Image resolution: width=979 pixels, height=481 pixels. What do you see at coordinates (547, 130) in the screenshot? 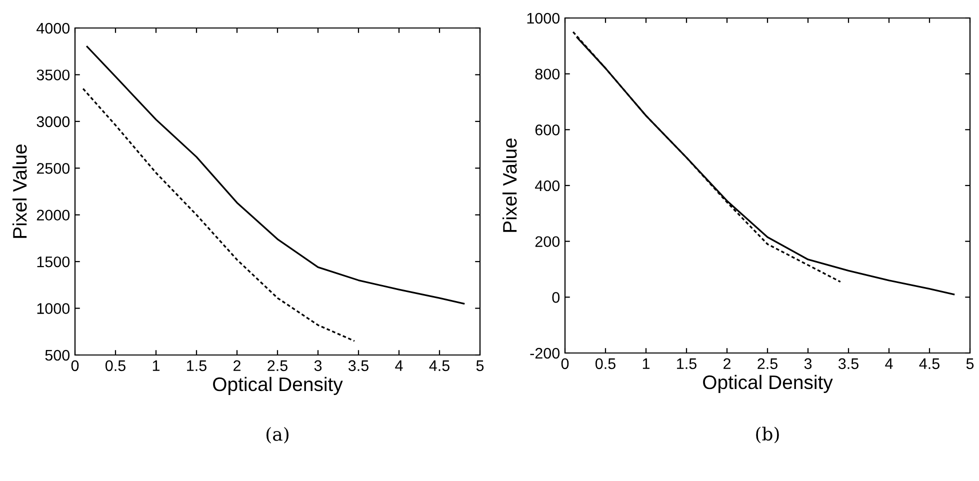
I see `y-tick-label: 600` at bounding box center [547, 130].